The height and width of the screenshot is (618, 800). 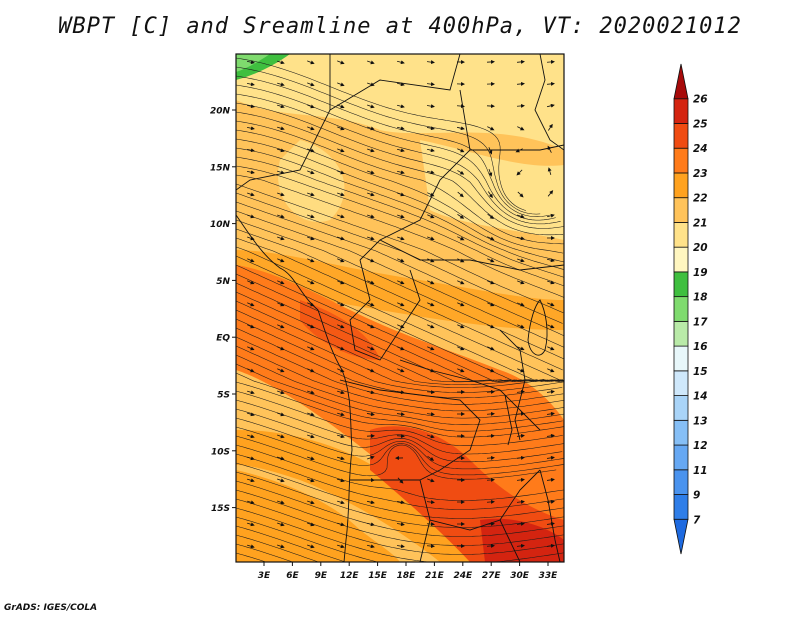 I want to click on lat-tick-label: 20N, so click(x=220, y=112).